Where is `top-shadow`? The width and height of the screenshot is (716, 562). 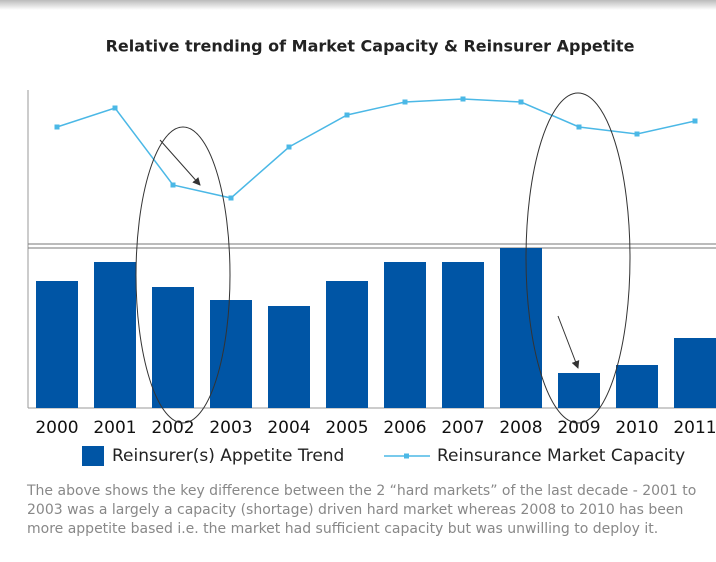 top-shadow is located at coordinates (358, 5).